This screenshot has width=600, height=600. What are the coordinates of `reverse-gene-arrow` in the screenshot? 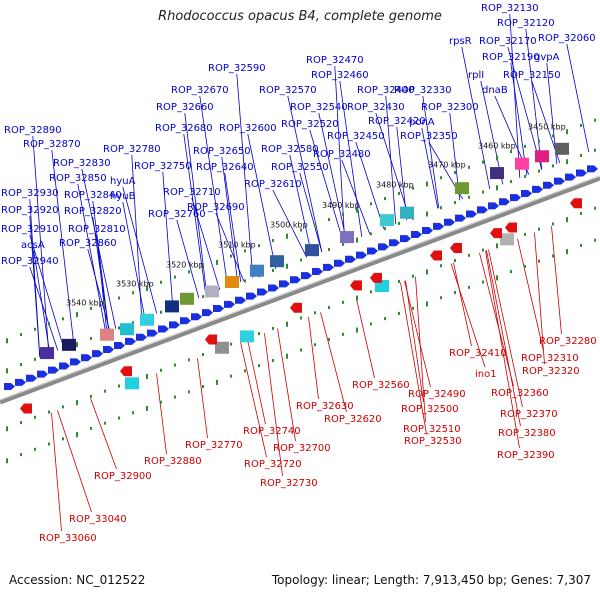 It's located at (26, 408).